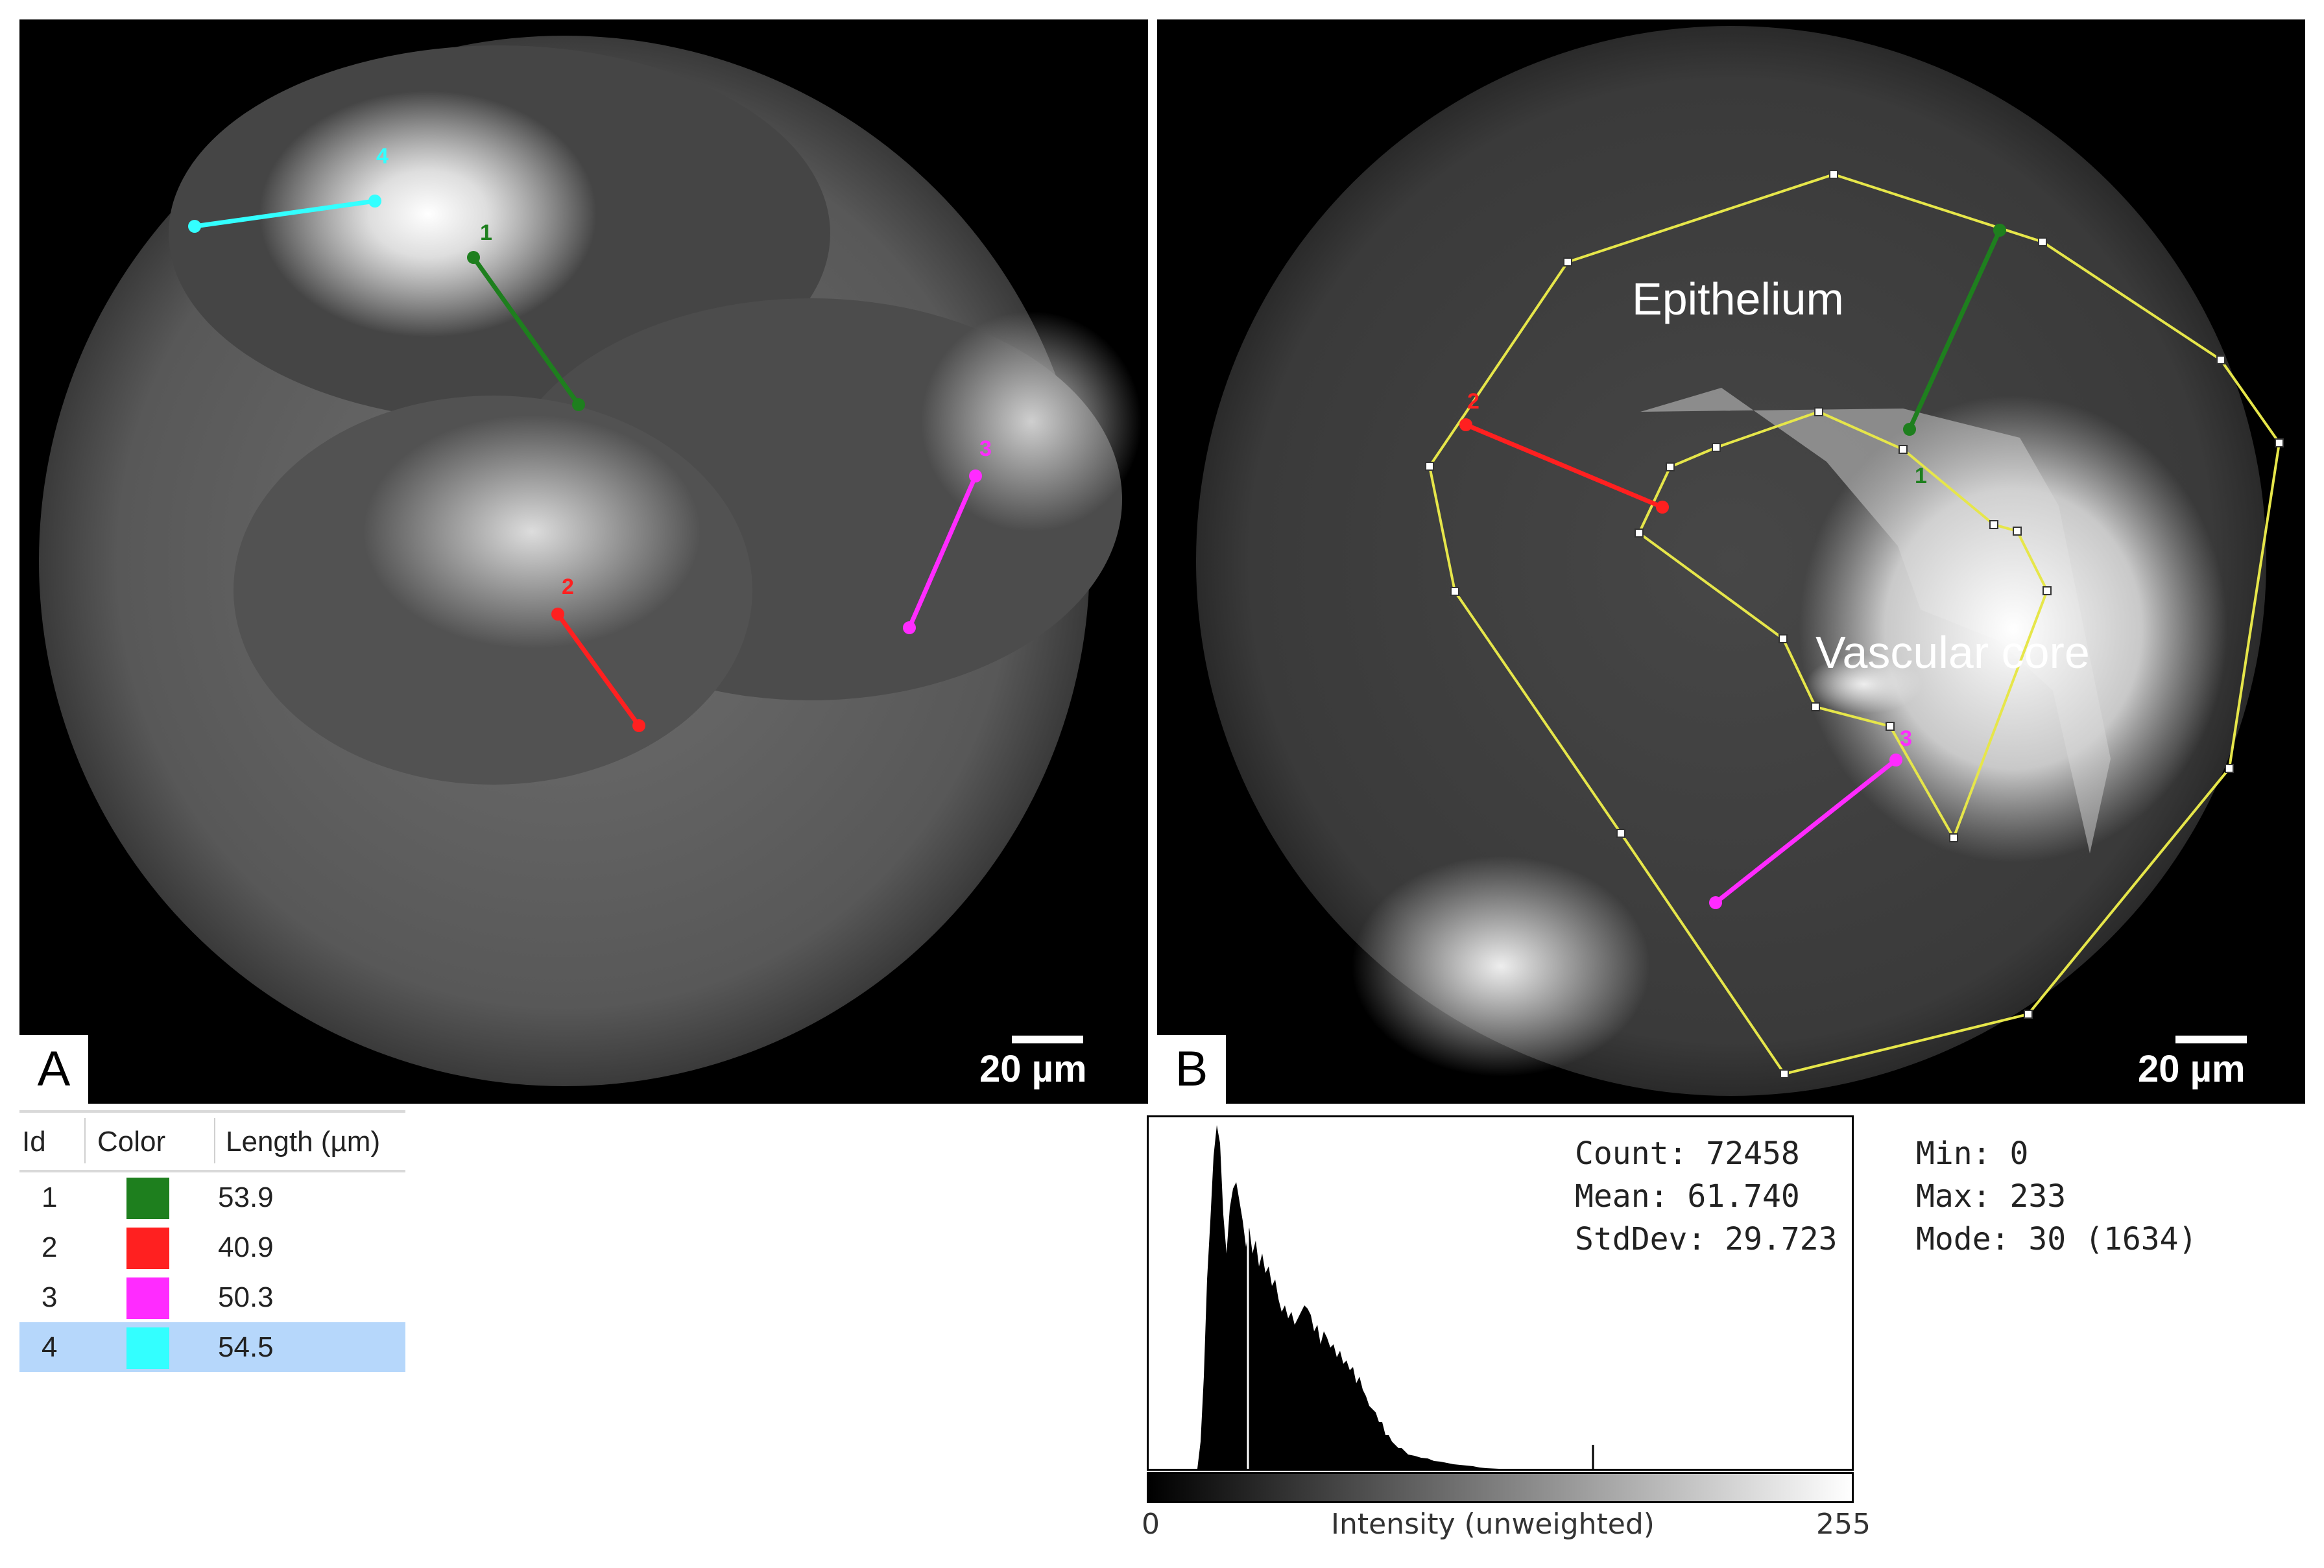 The height and width of the screenshot is (1568, 2324). What do you see at coordinates (1991, 1196) in the screenshot?
I see `stat-max: Max: 233` at bounding box center [1991, 1196].